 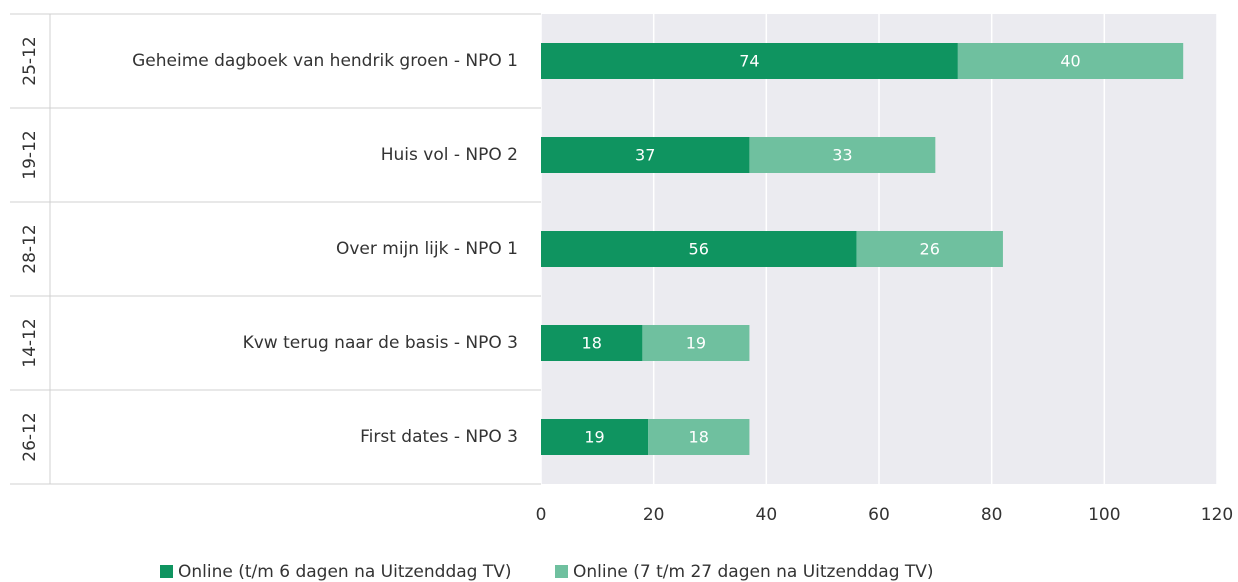 I want to click on legend-label: Online (7 t/m 27 dagen na Uitzenddag TV), so click(x=753, y=572).